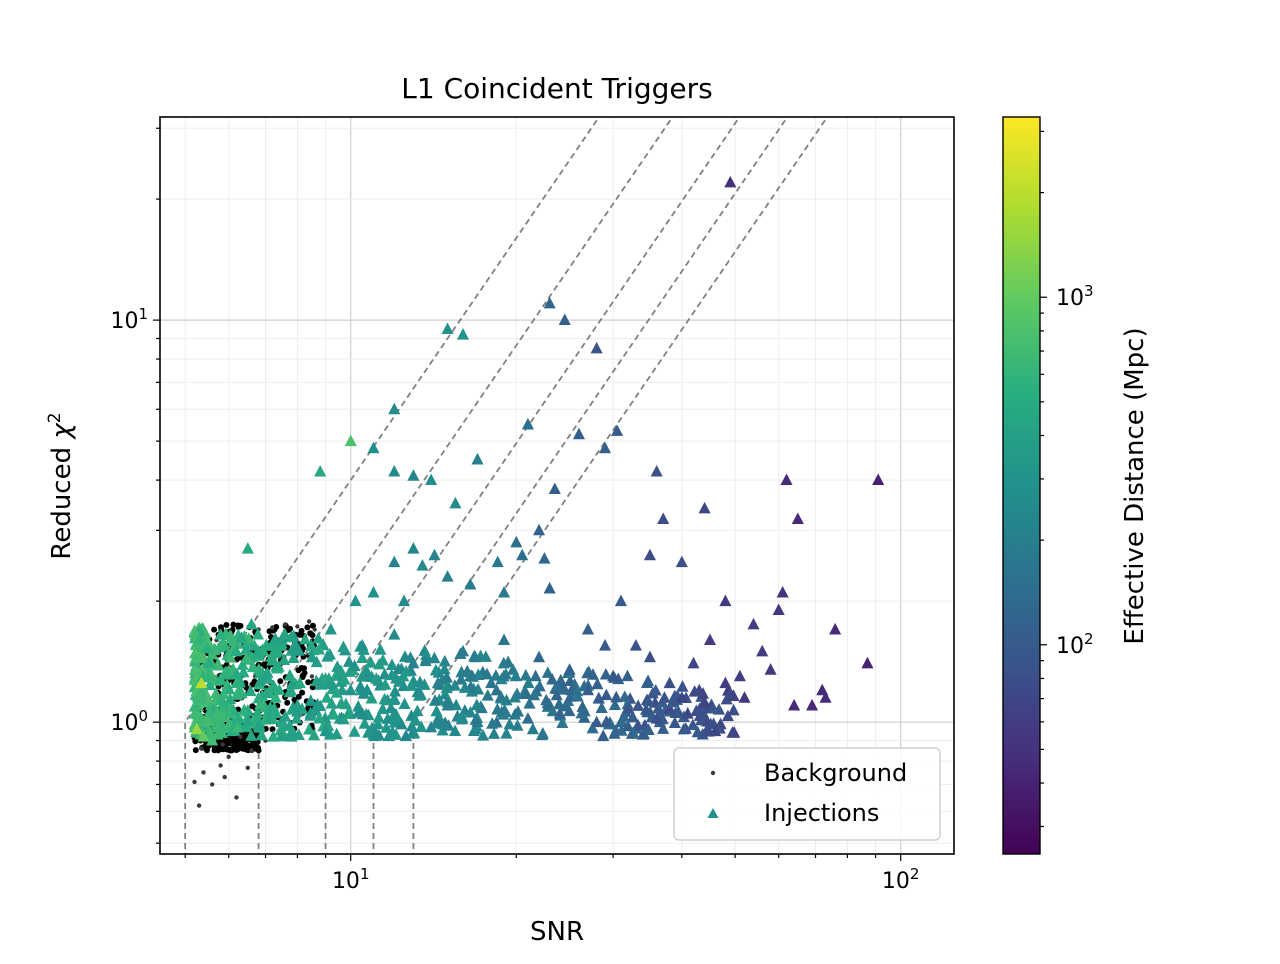 This screenshot has width=1280, height=964. What do you see at coordinates (821, 813) in the screenshot?
I see `legend-label-injections: Injections` at bounding box center [821, 813].